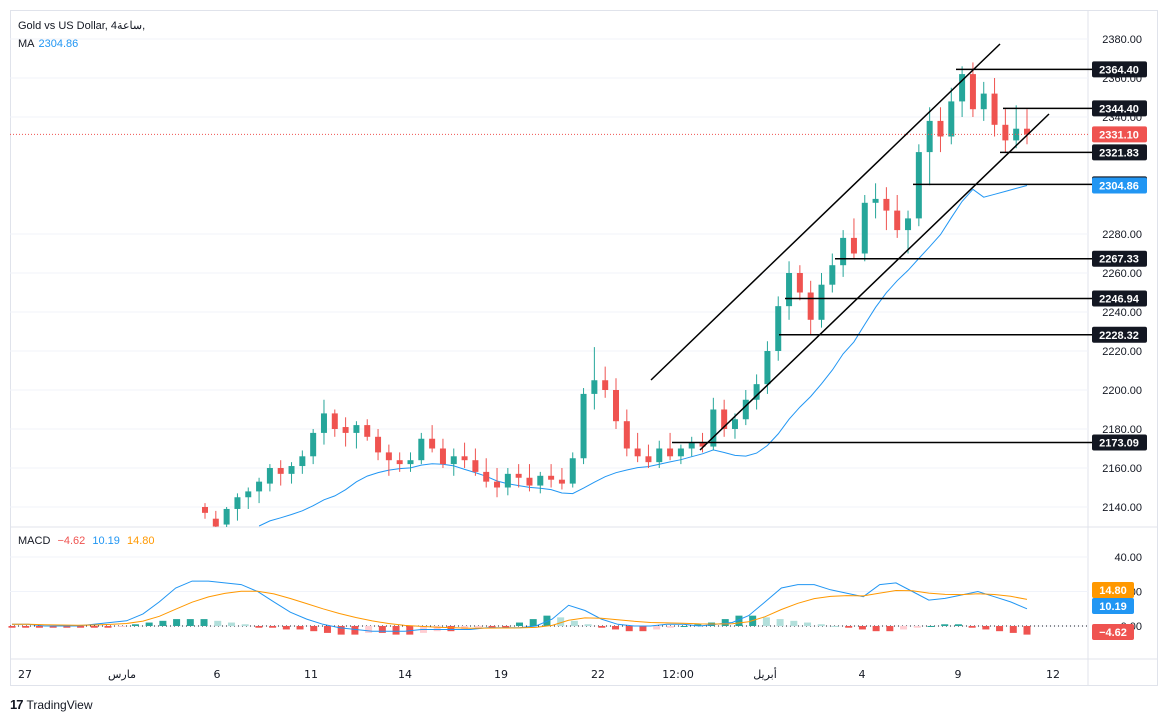  Describe the element at coordinates (825, 212) in the screenshot. I see `channel-upper-line` at that location.